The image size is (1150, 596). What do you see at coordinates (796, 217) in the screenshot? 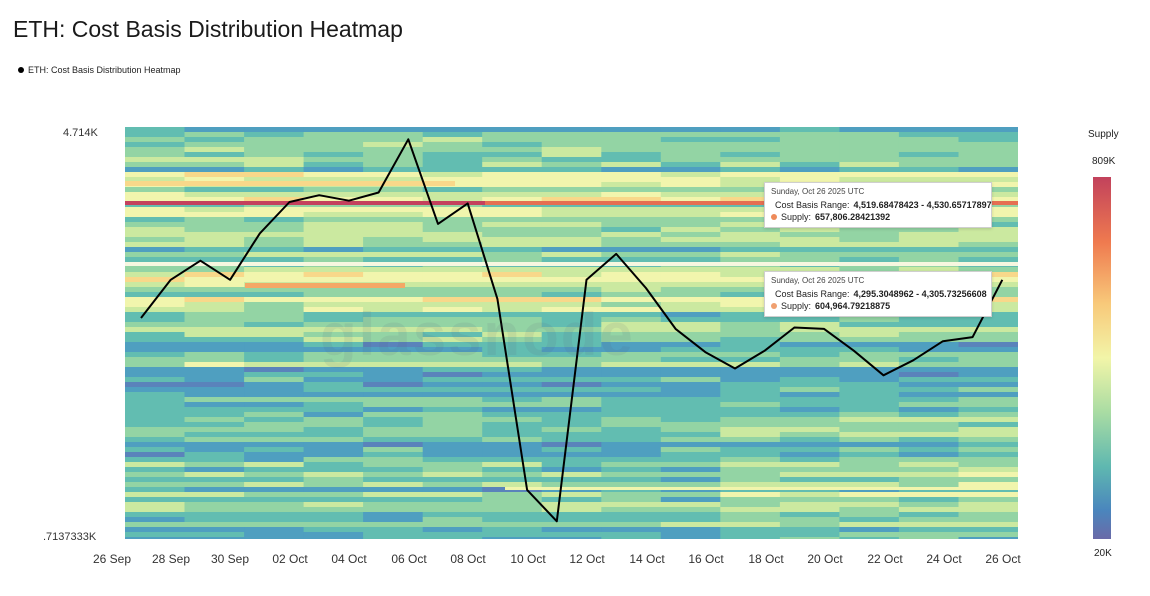
I see `tooltip-1-supply-label: Supply:` at bounding box center [796, 217].